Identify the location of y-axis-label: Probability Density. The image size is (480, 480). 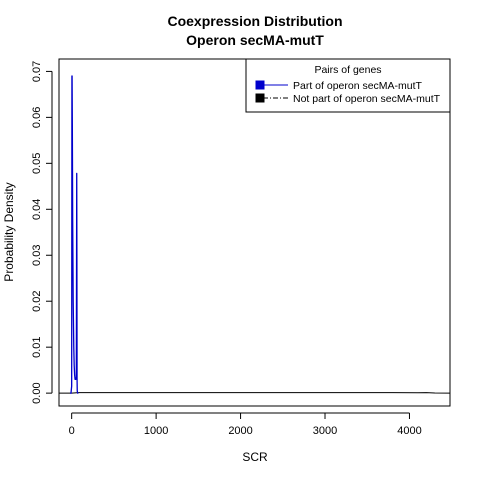
(9, 231).